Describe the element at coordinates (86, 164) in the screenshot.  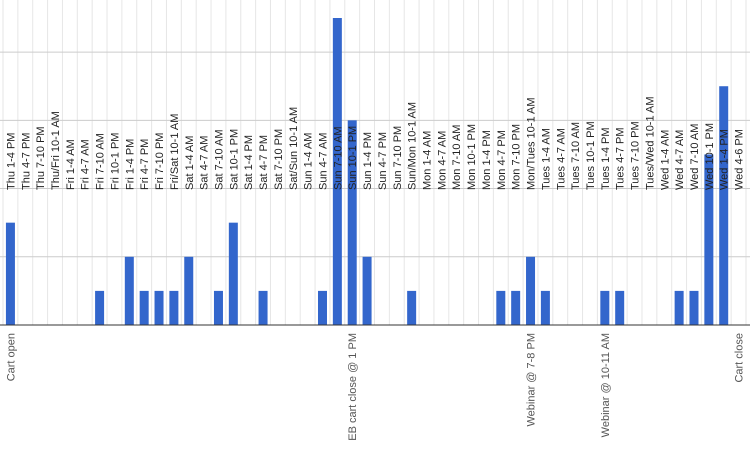
I see `category-label: Fri 4-7 AM` at that location.